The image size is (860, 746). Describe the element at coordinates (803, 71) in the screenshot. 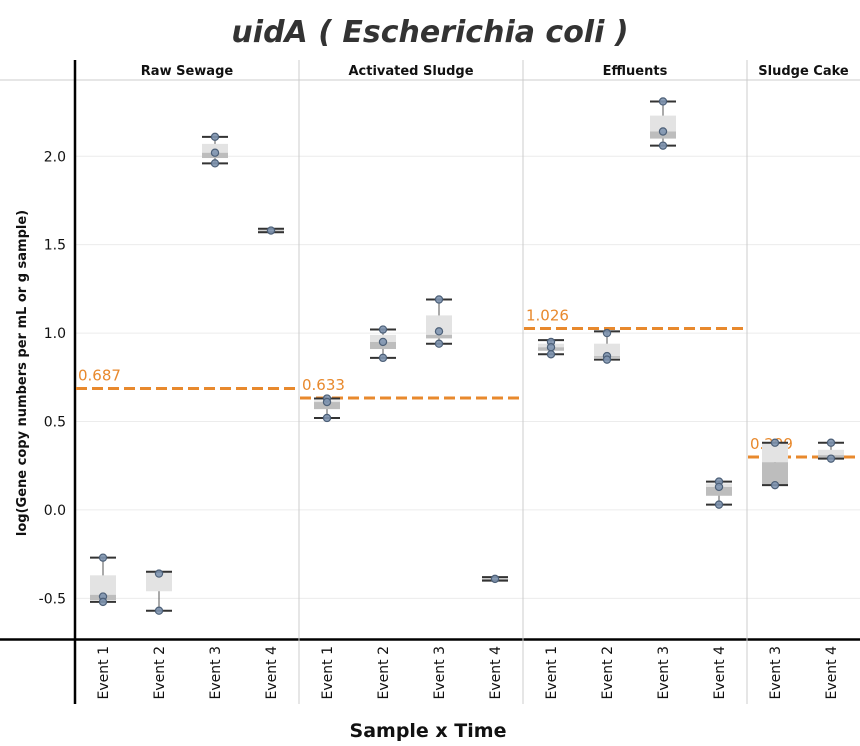

I see `panel-label: Sludge Cake` at that location.